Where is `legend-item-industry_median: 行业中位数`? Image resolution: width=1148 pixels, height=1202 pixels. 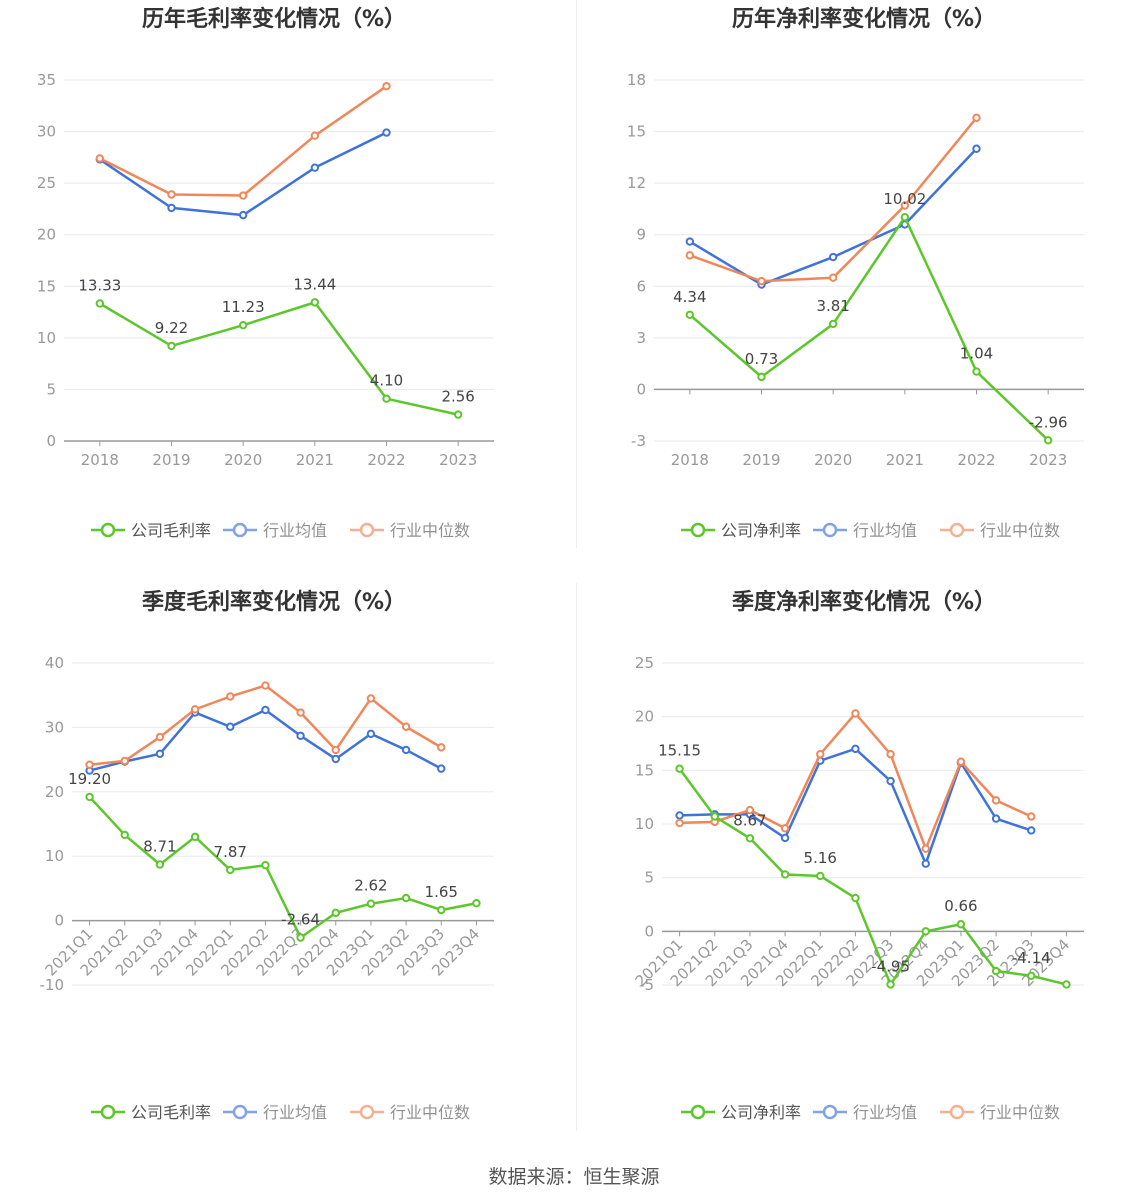 legend-item-industry_median: 行业中位数 is located at coordinates (410, 530).